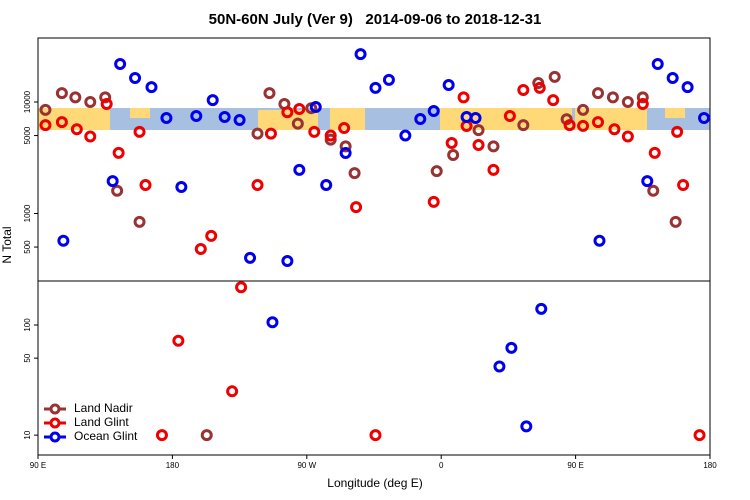  Describe the element at coordinates (27, 325) in the screenshot. I see `y-tick-label: 100` at that location.